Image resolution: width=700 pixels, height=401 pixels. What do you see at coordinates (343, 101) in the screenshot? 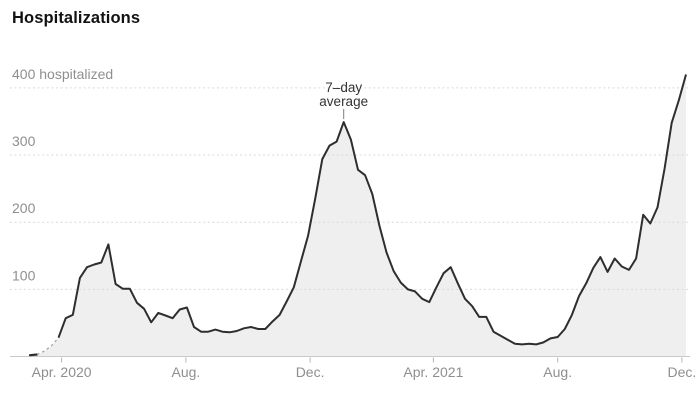
I see `annotation-text-line2: average` at bounding box center [343, 101].